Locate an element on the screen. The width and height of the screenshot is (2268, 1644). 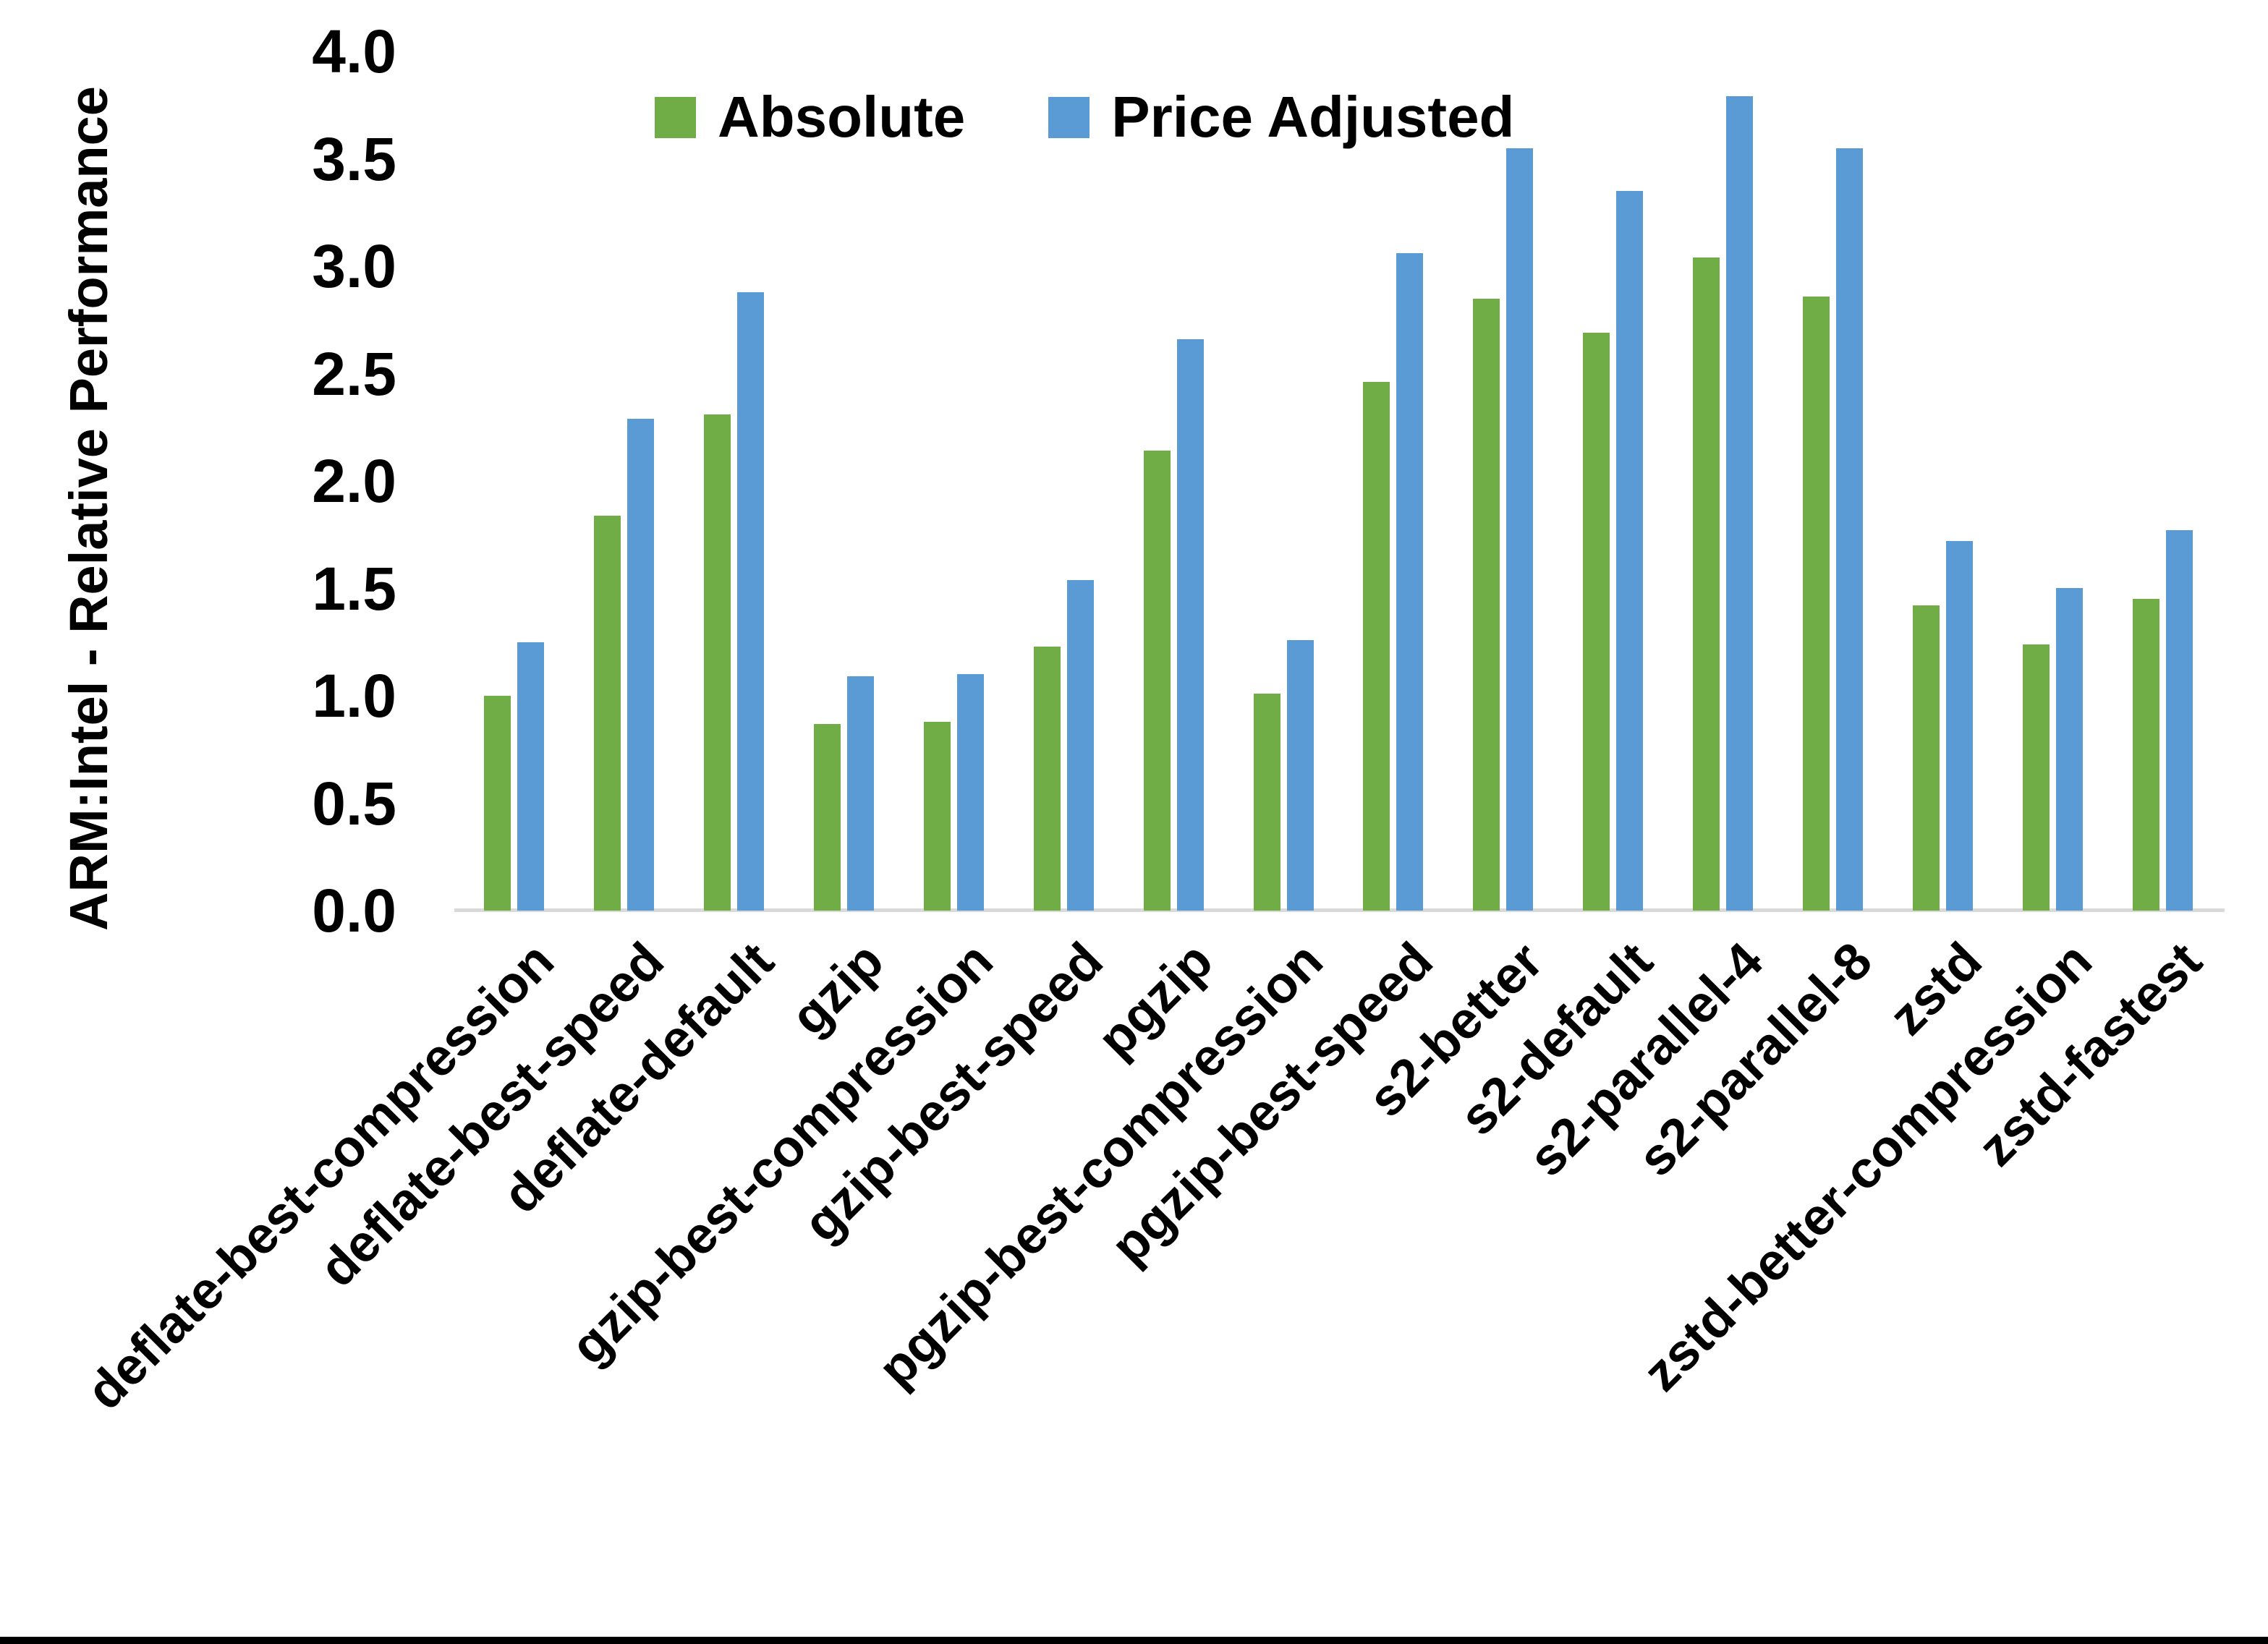
bar-absolute-pgzip is located at coordinates (1157, 681).